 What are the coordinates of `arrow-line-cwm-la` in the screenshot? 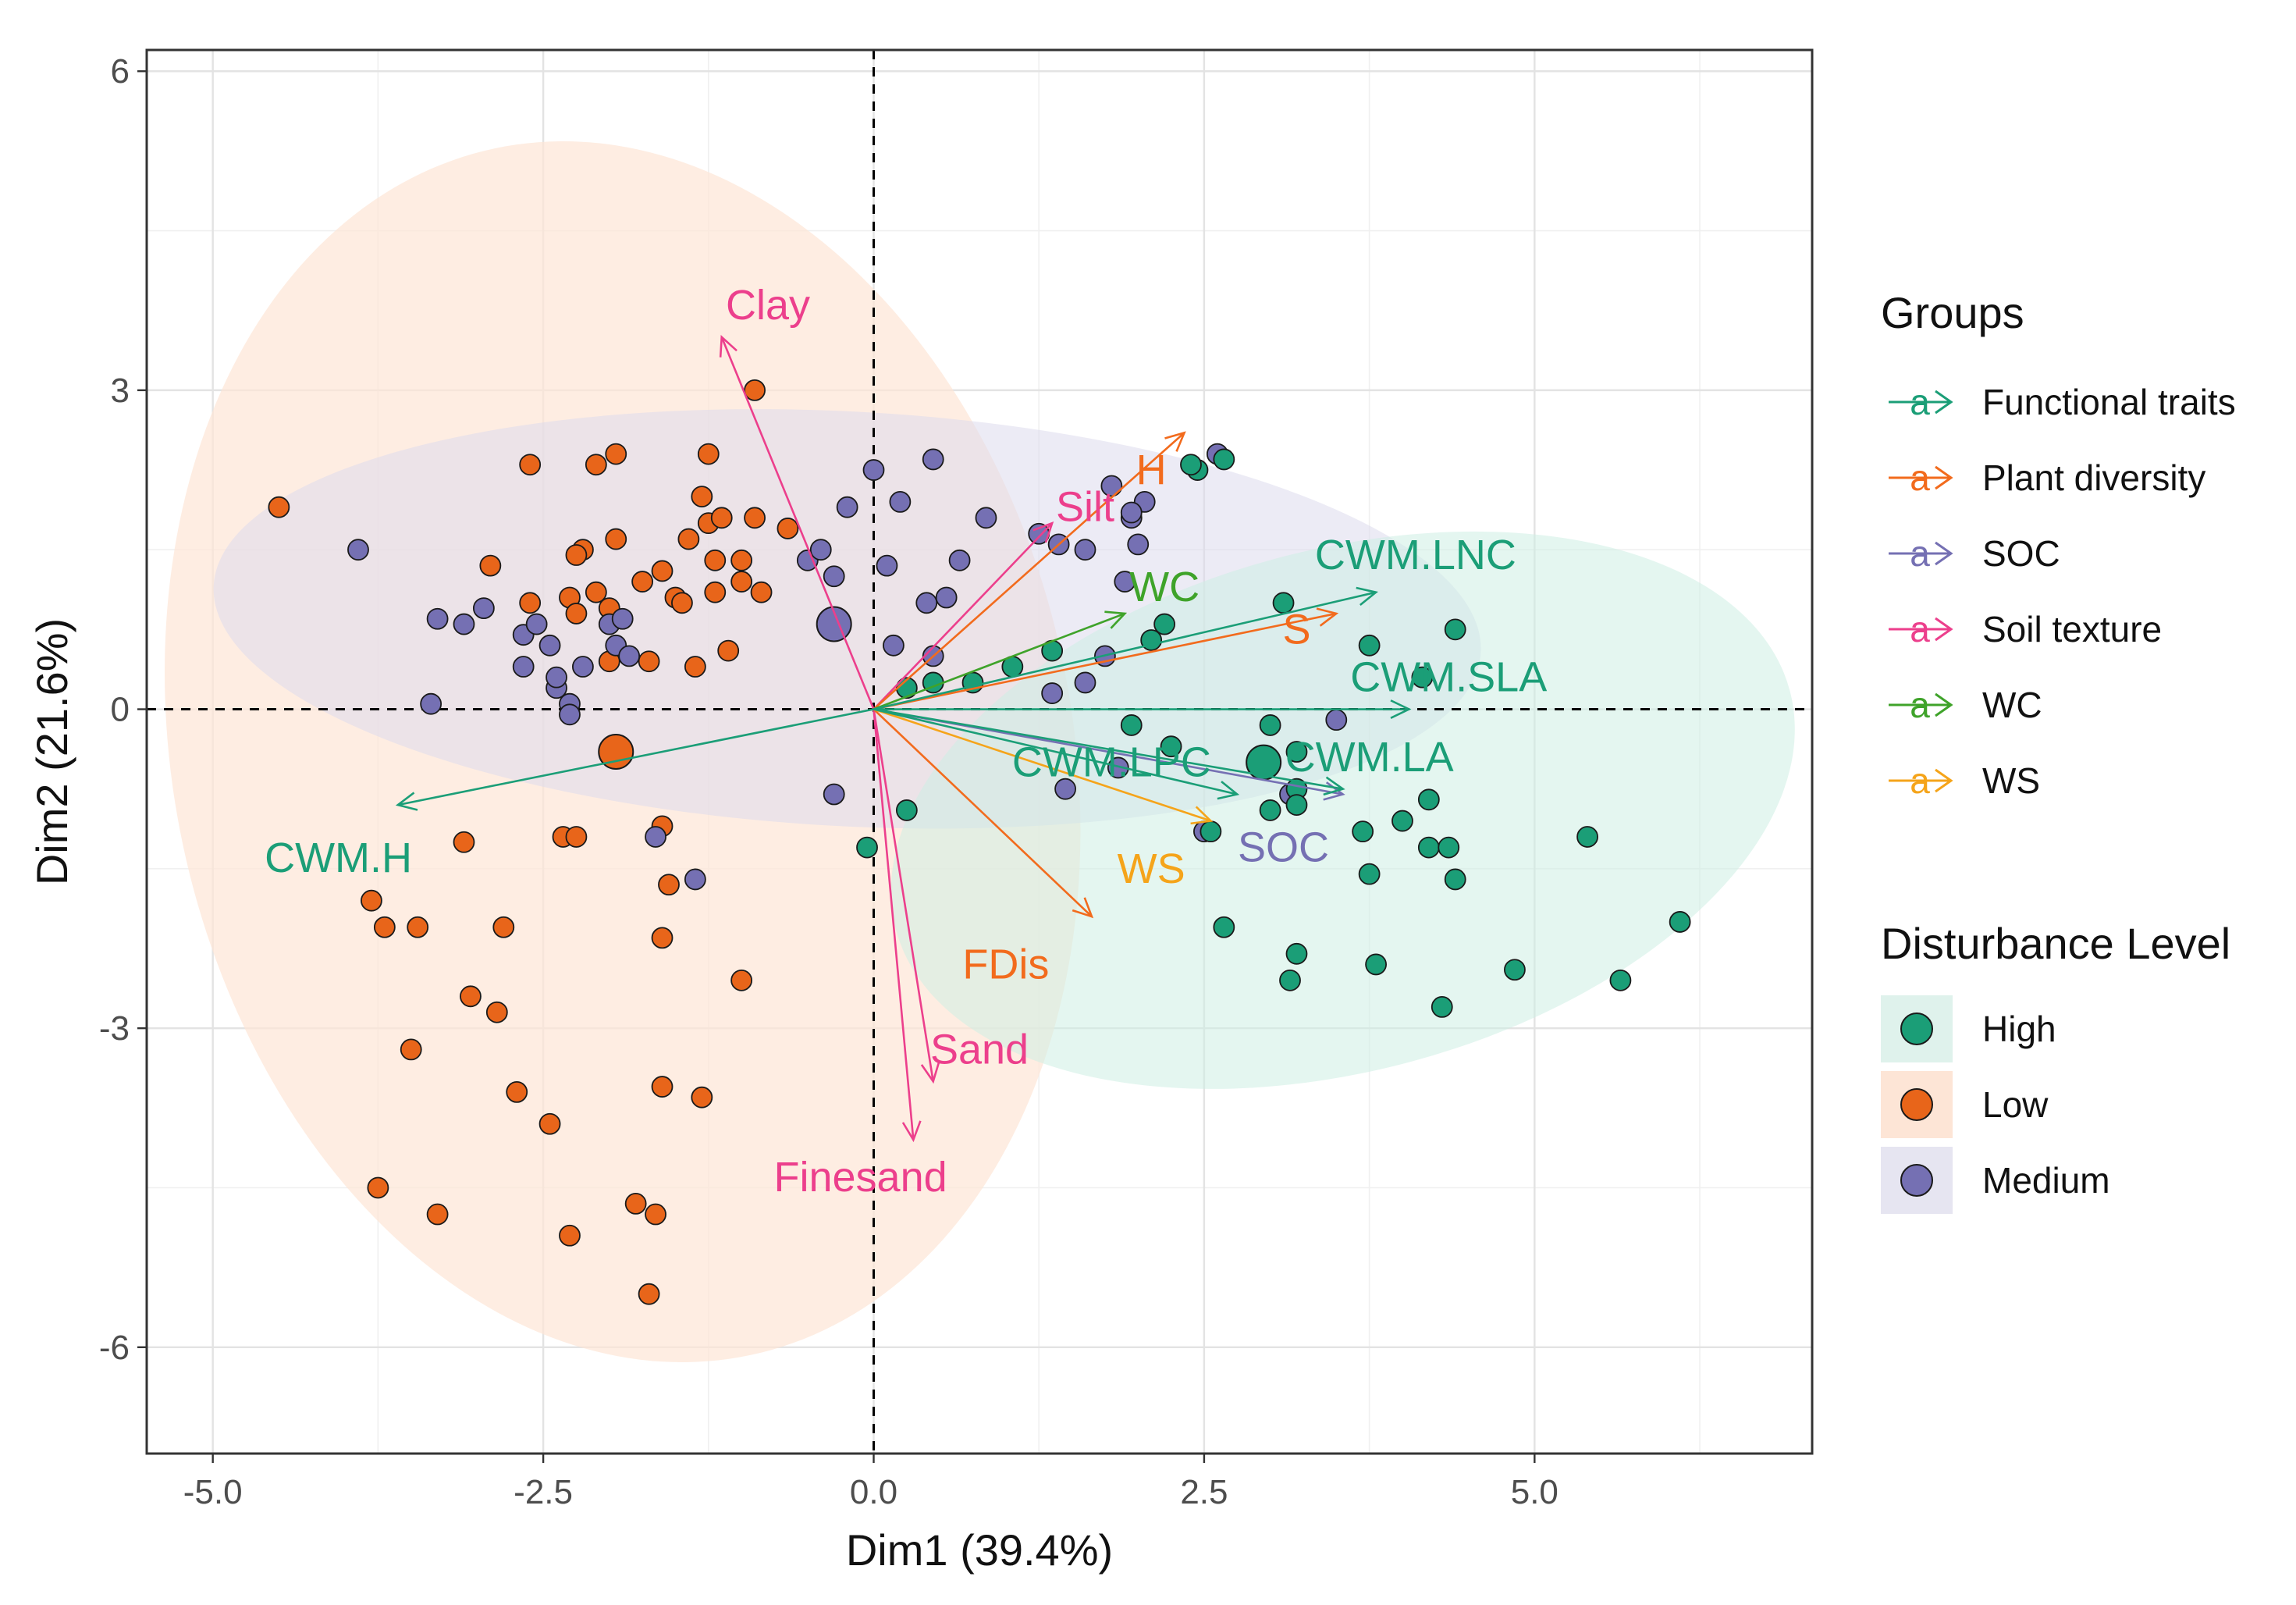 It's located at (1108, 749).